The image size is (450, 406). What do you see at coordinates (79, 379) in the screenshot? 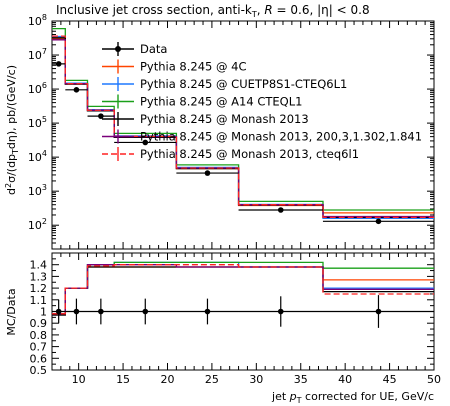
I see `x-tick-label: 10` at bounding box center [79, 379].